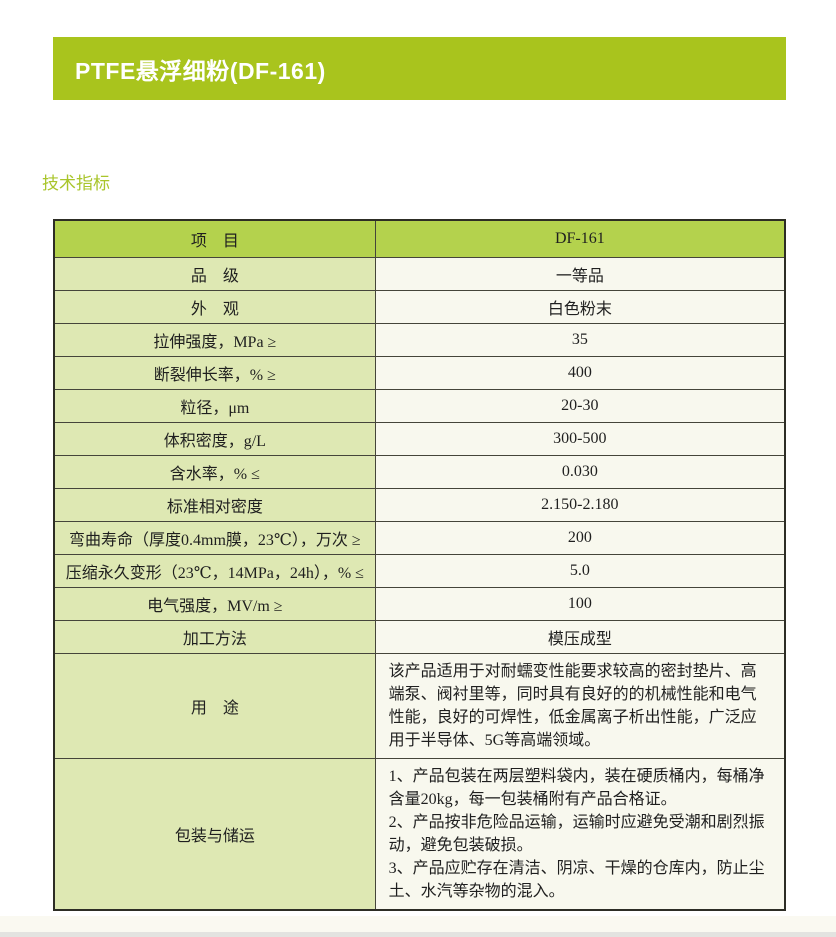 Image resolution: width=836 pixels, height=937 pixels. I want to click on table-row-compression-set: 压缩永久变形（23℃，14MPa，24h），% ≤ 5.0, so click(419, 570).